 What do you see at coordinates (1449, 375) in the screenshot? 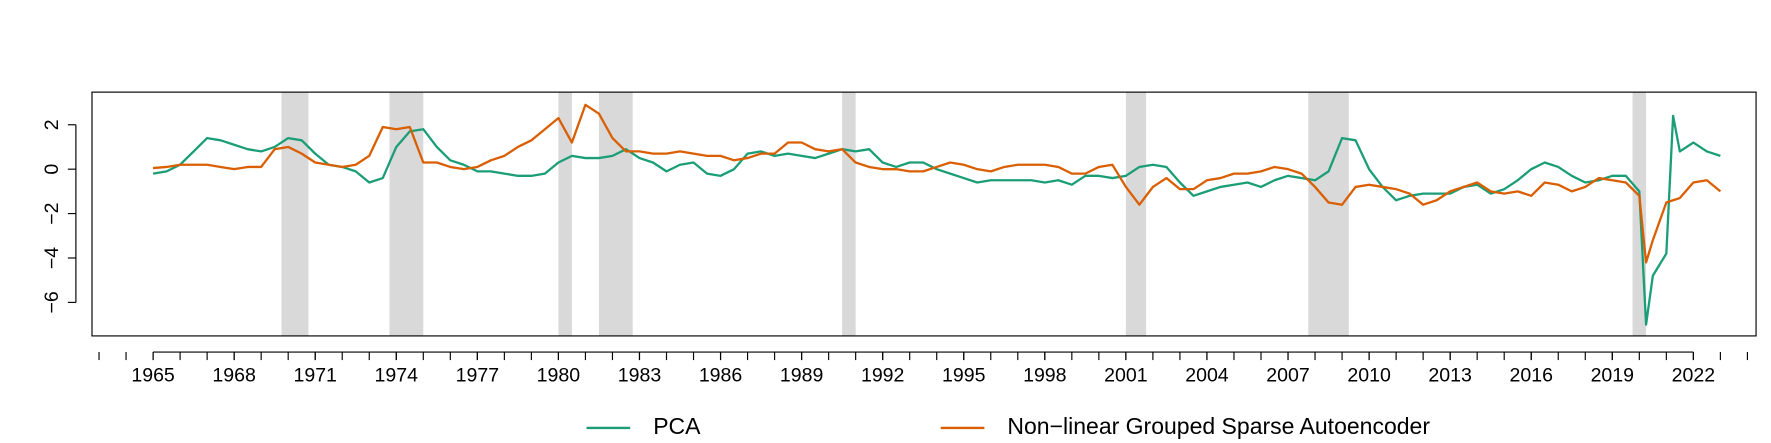
I see `x-tick-label: 2013` at bounding box center [1449, 375].